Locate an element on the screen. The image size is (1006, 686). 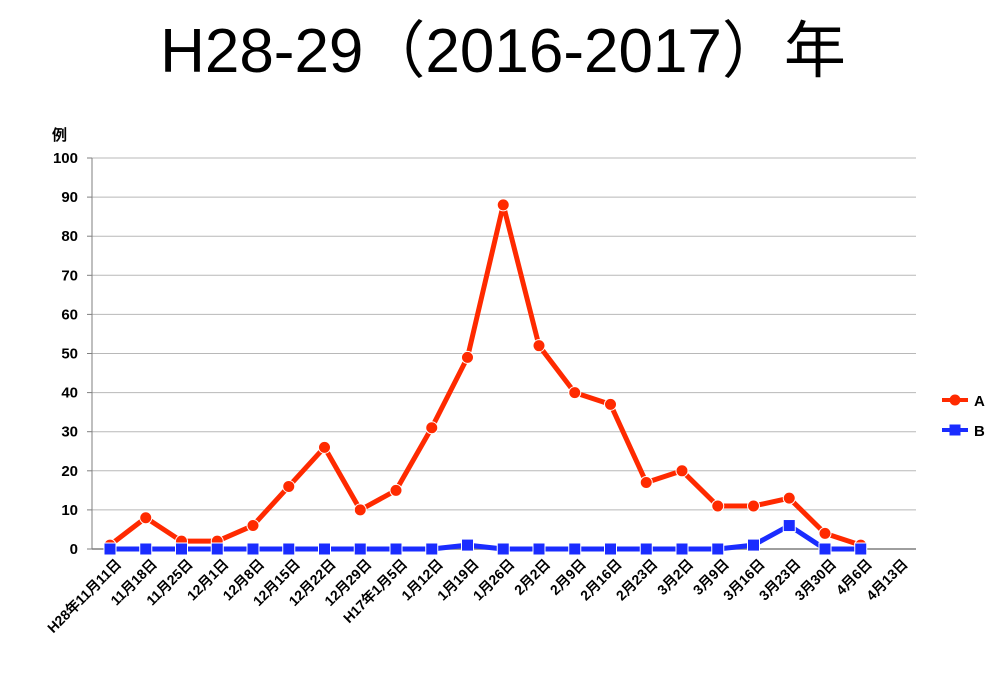
y-axis-label: 例 is located at coordinates (59, 135).